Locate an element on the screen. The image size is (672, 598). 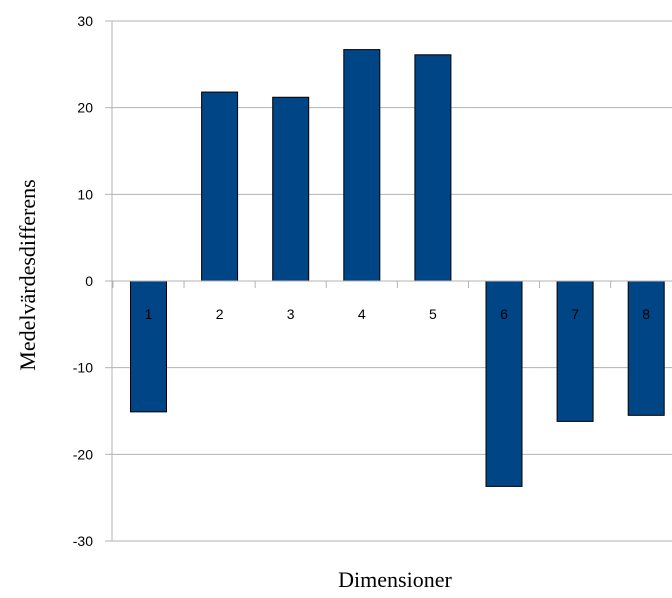
y-tick-label: 20 is located at coordinates (85, 108).